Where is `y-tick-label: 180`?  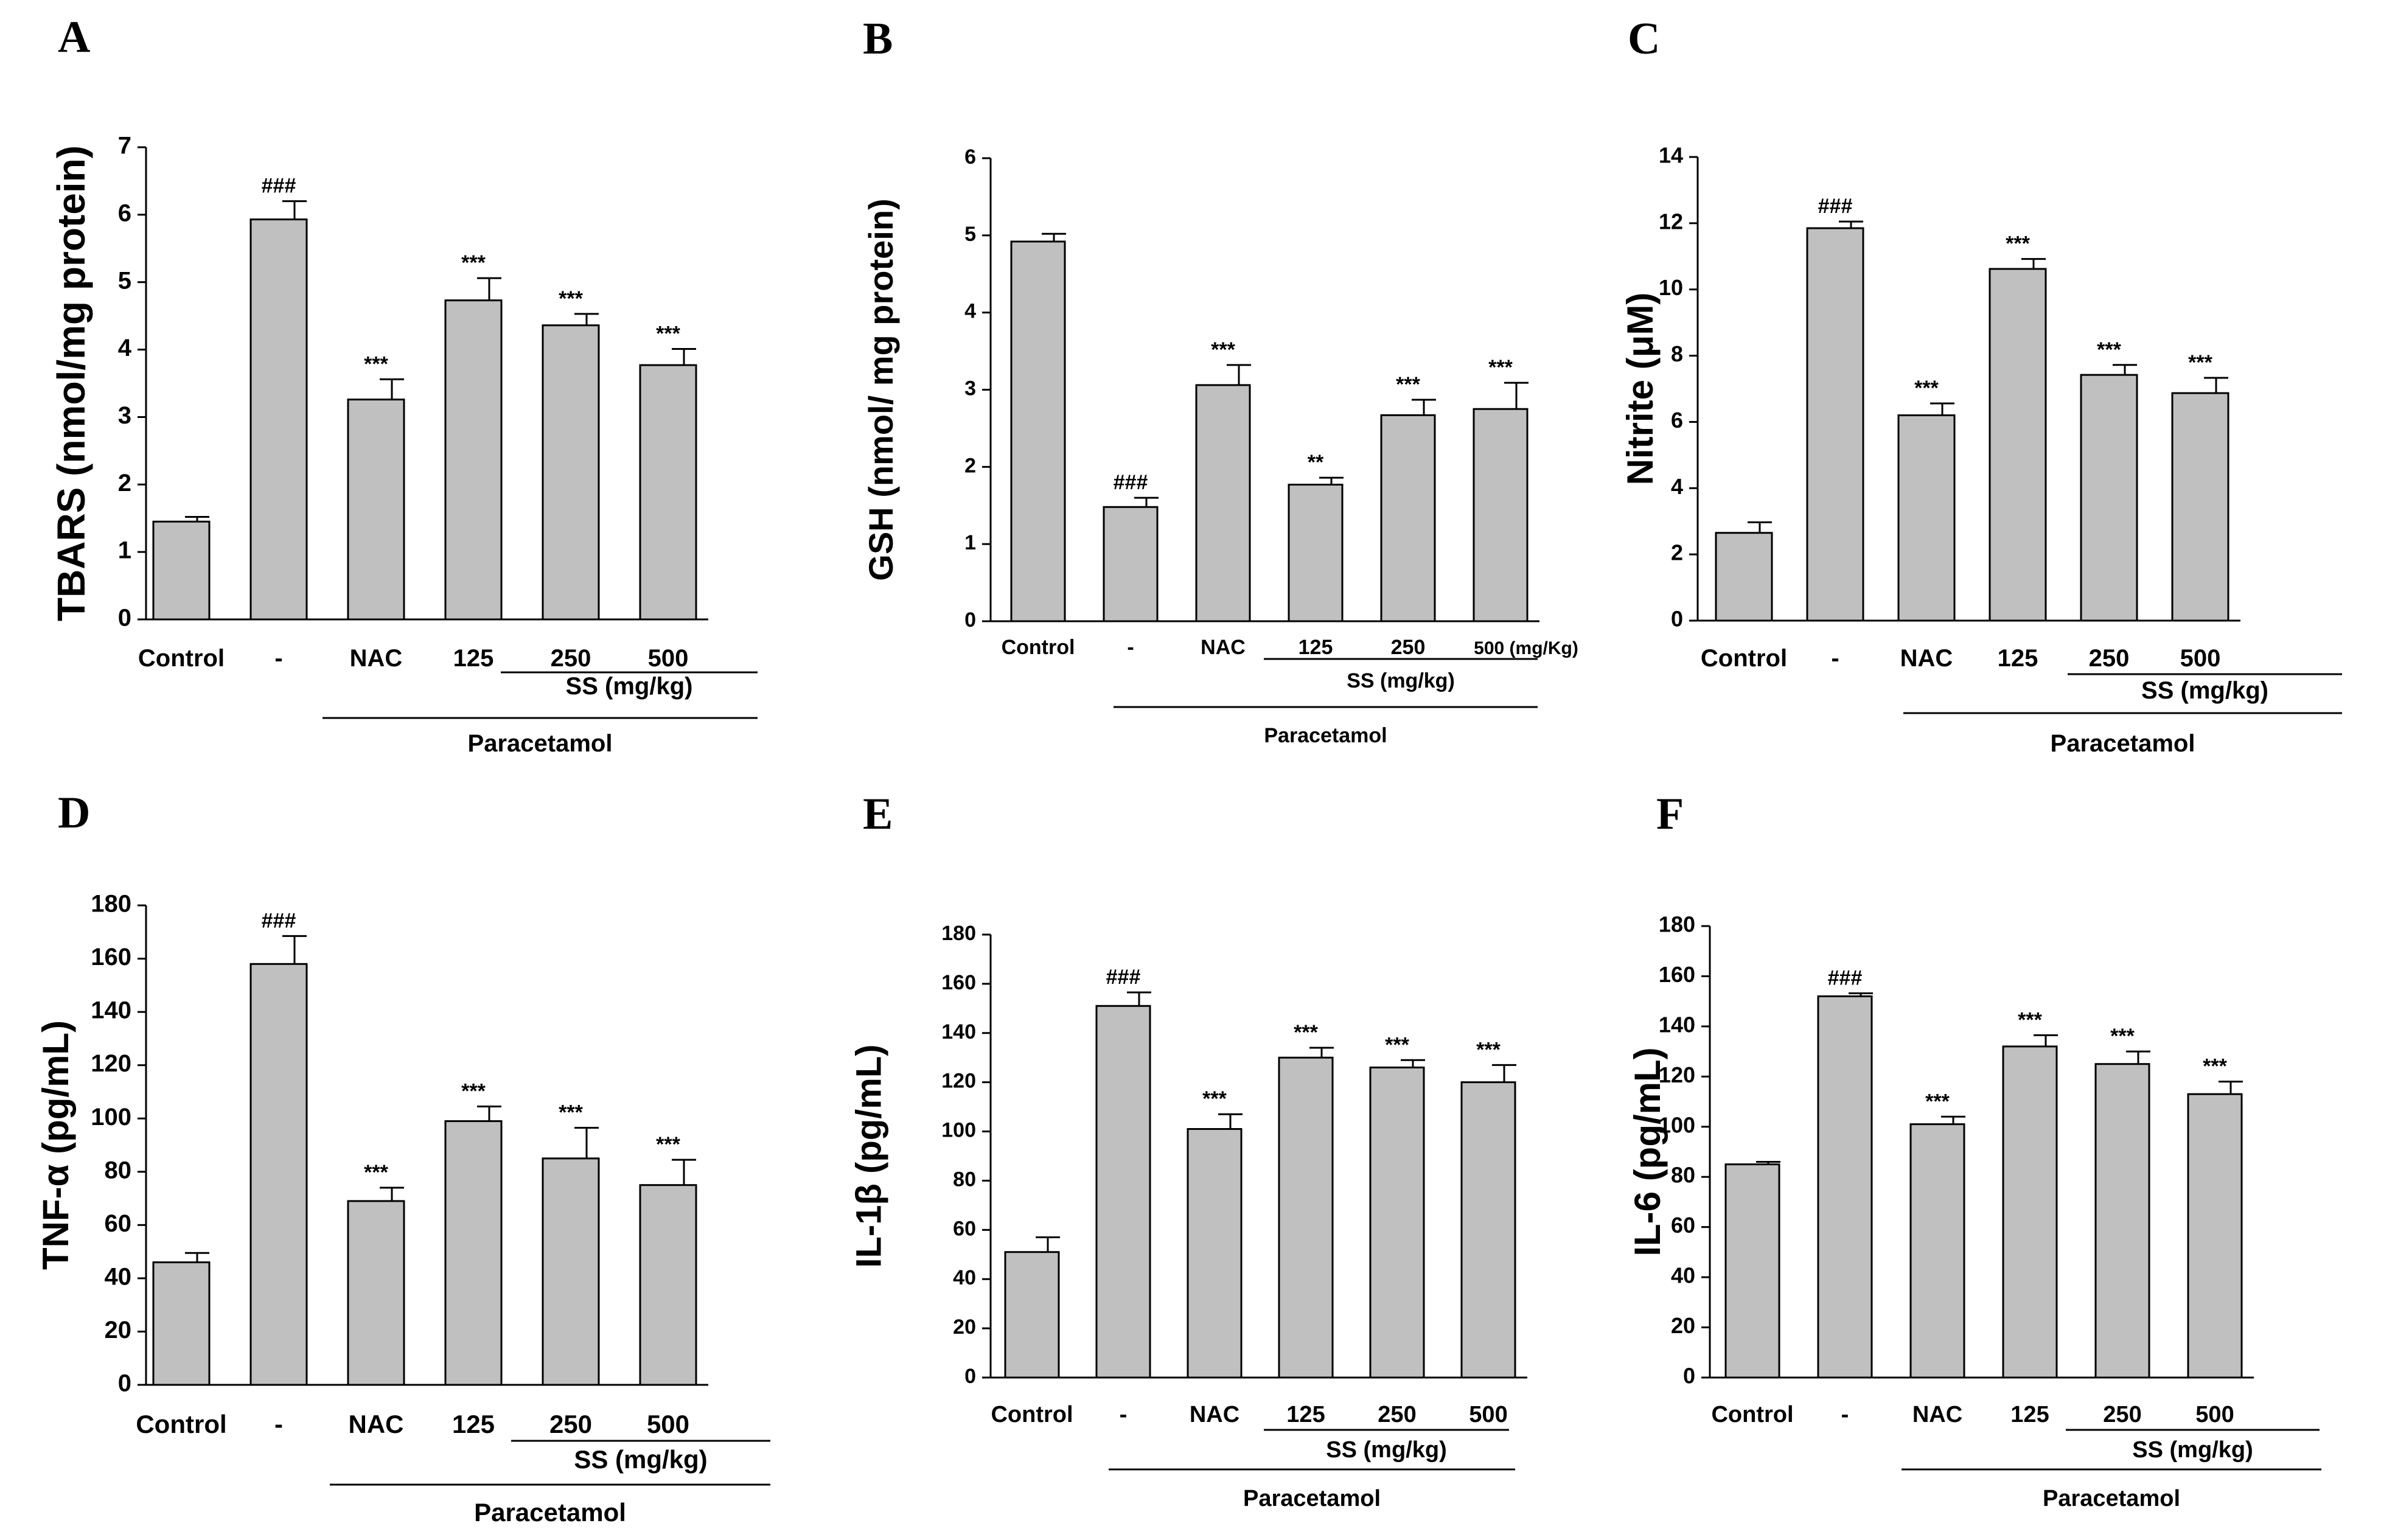 y-tick-label: 180 is located at coordinates (958, 933).